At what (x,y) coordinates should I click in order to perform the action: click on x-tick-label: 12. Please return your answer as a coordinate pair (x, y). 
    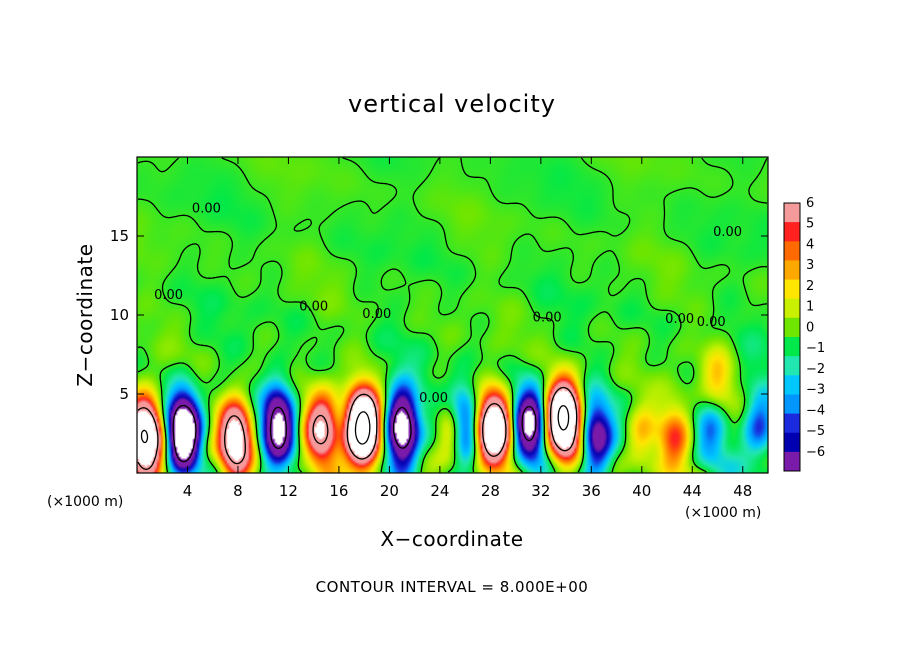
    Looking at the image, I should click on (288, 491).